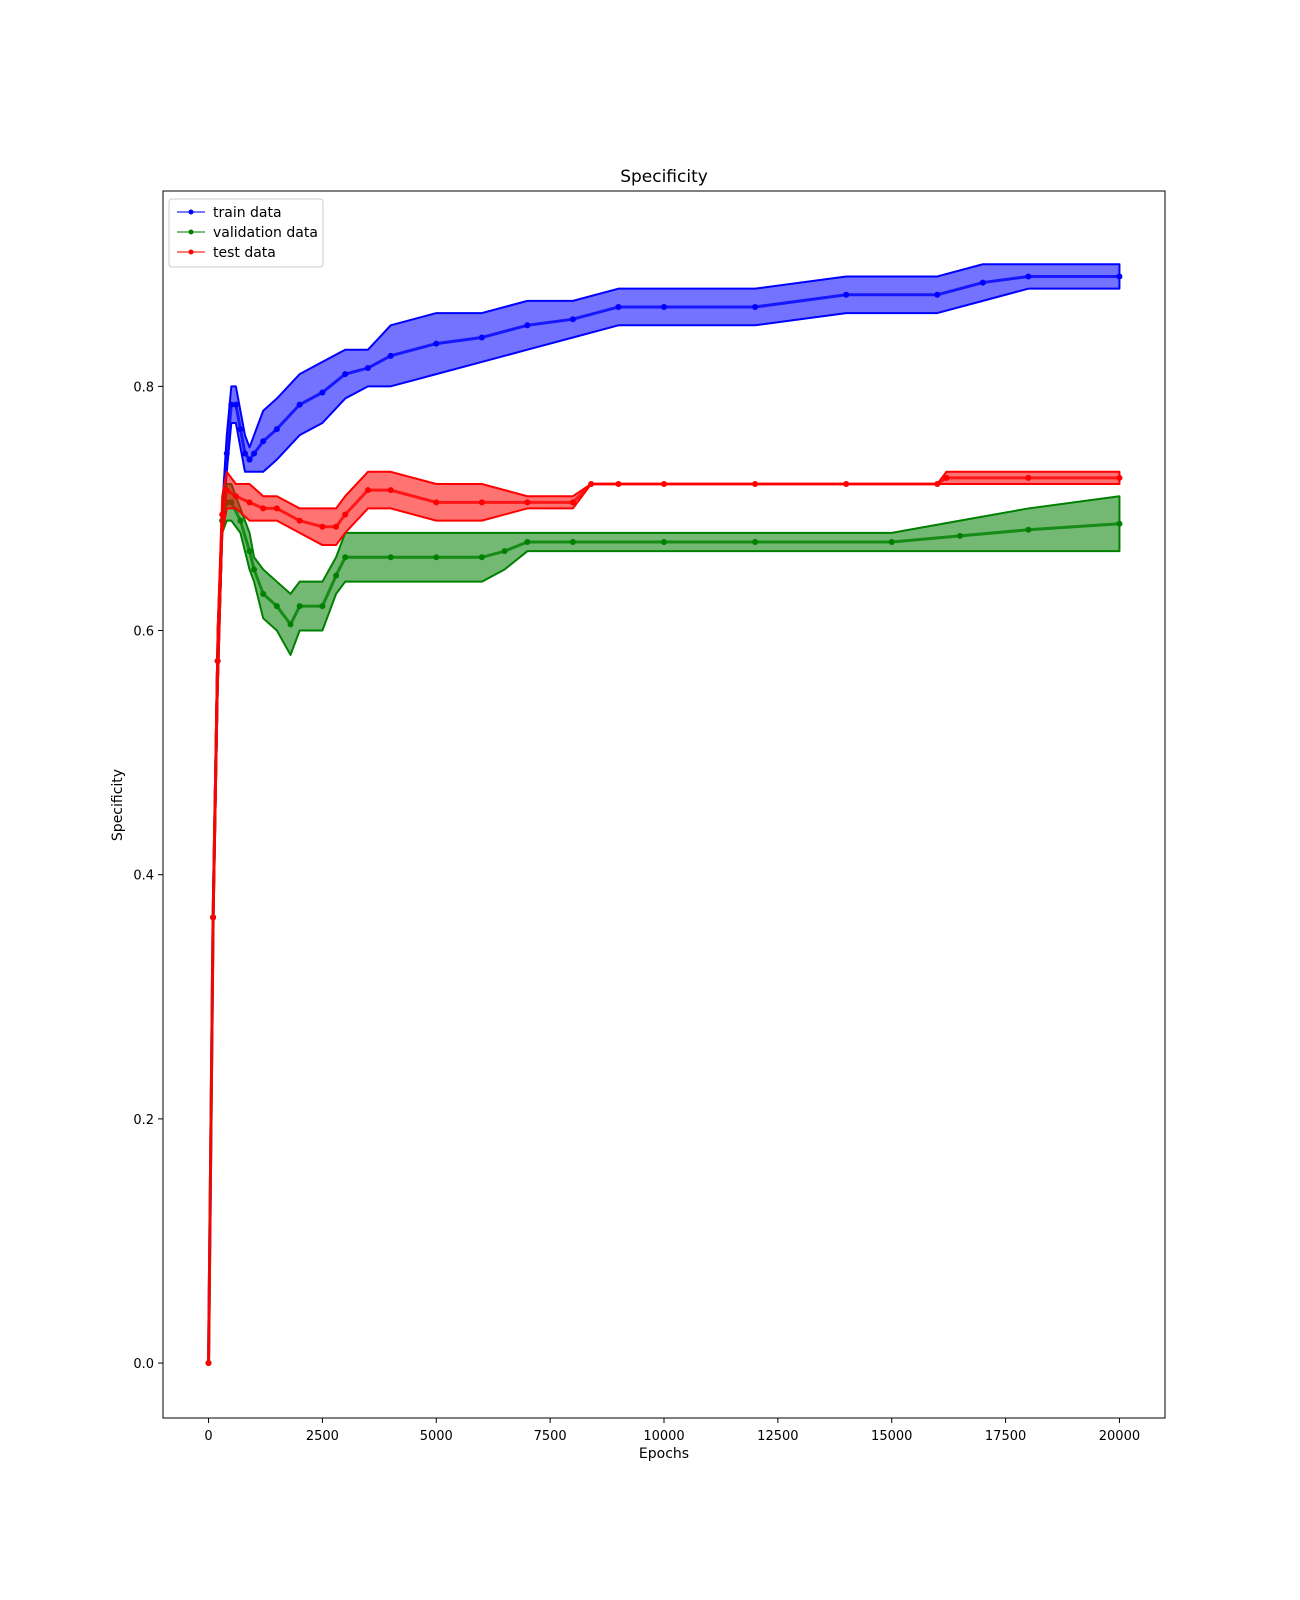  I want to click on x-tick-label: 7500, so click(550, 1436).